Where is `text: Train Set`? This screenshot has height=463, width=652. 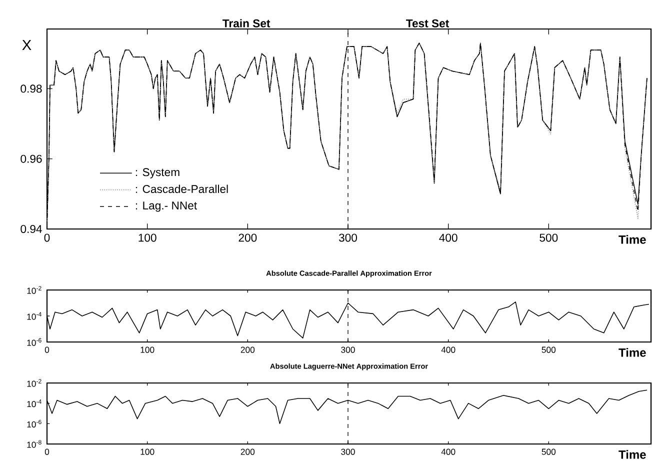
text: Train Set is located at coordinates (246, 23).